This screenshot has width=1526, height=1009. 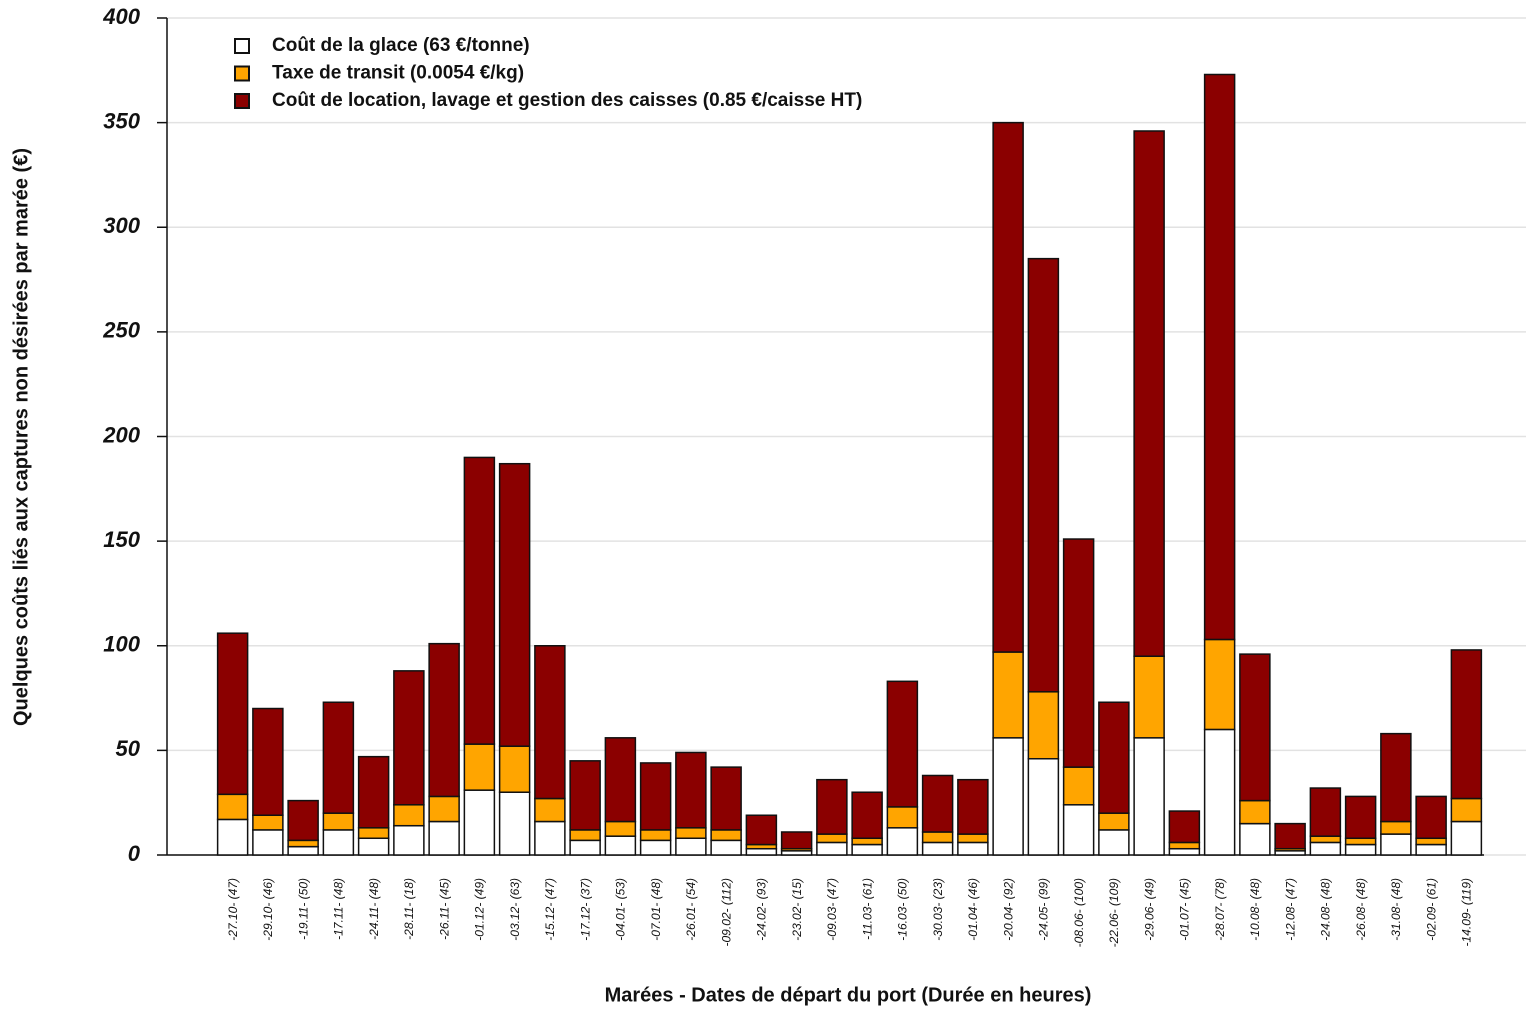 What do you see at coordinates (1326, 909) in the screenshot?
I see `x-tick-label: -24.08- (48)` at bounding box center [1326, 909].